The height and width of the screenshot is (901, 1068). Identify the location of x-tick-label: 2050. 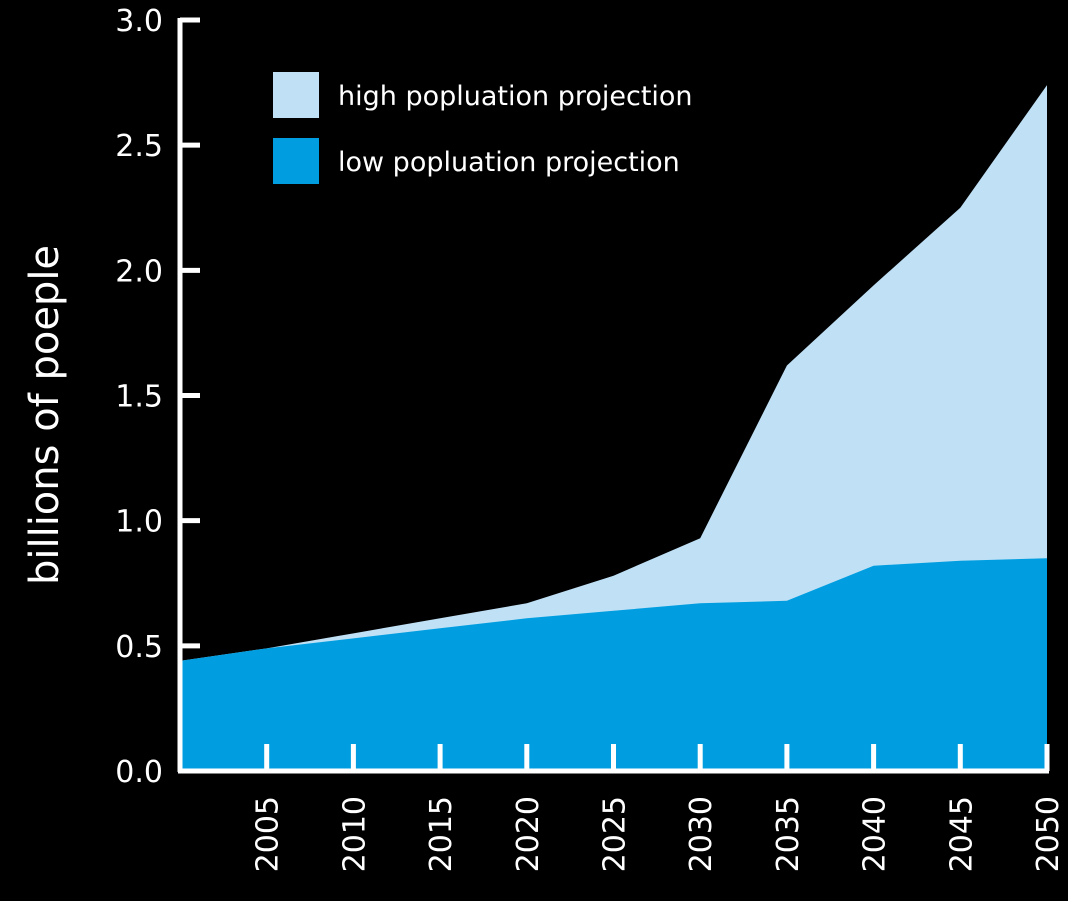
(1048, 834).